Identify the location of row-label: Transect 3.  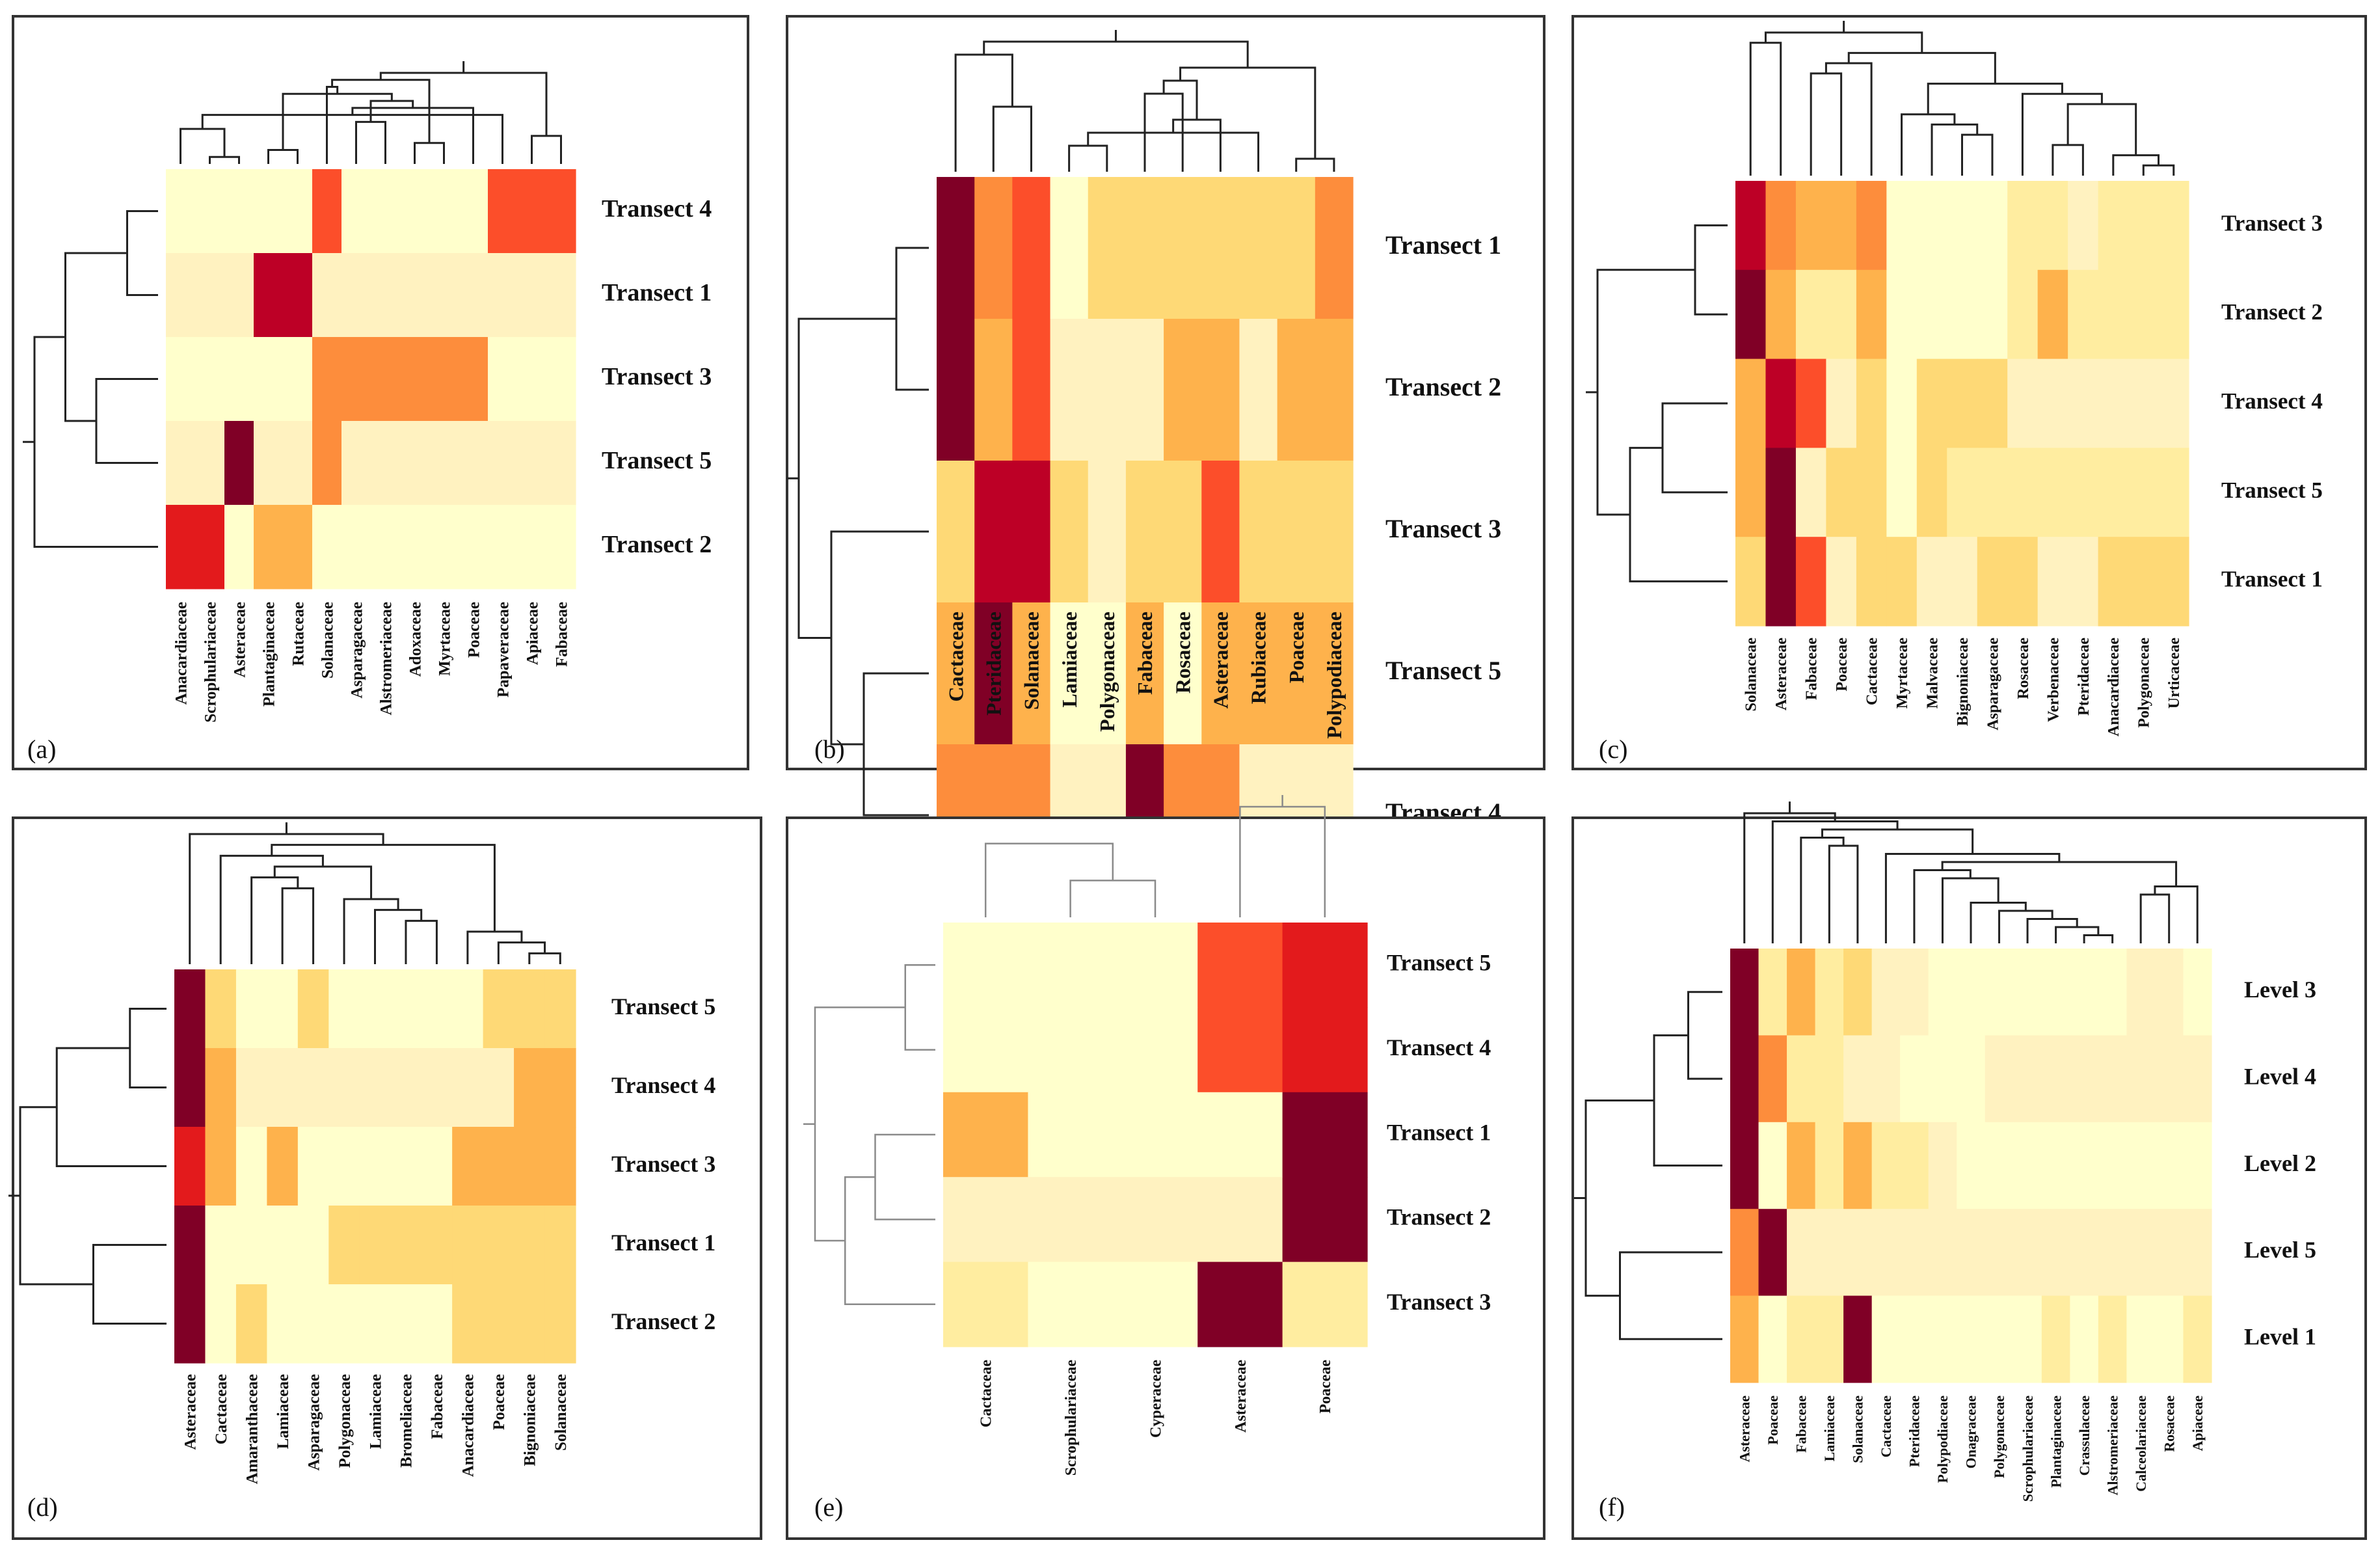
(1443, 528).